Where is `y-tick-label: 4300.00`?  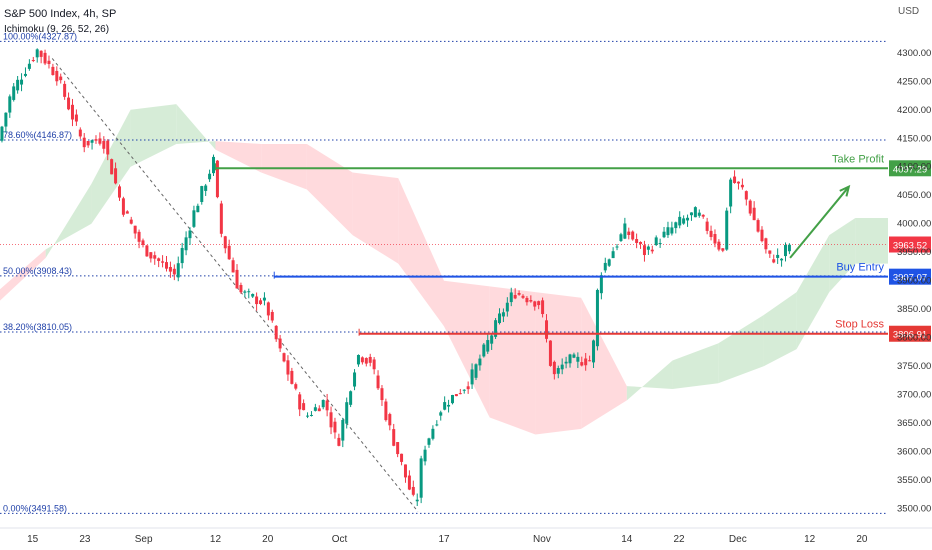 y-tick-label: 4300.00 is located at coordinates (914, 53).